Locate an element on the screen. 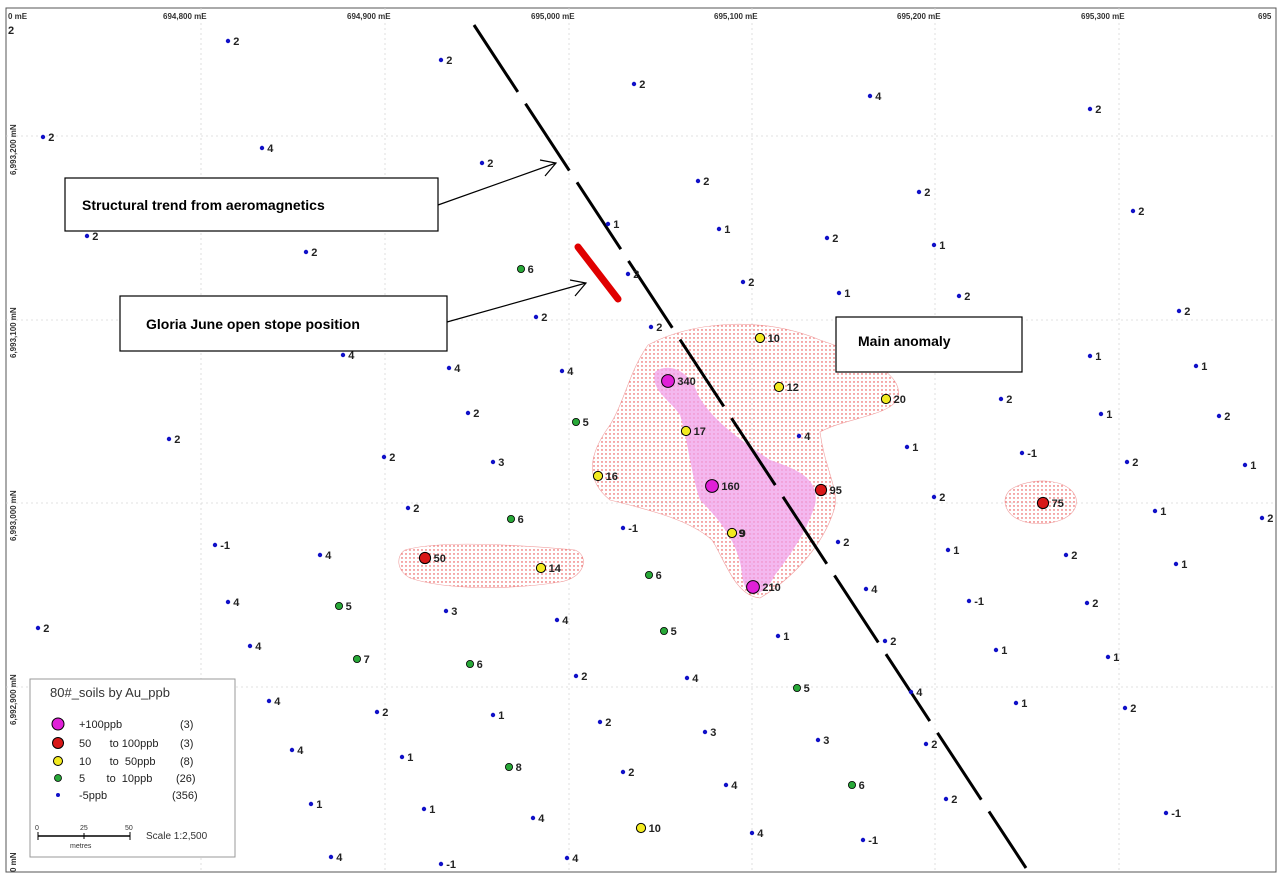  sample-value-label: 210 is located at coordinates (771, 588).